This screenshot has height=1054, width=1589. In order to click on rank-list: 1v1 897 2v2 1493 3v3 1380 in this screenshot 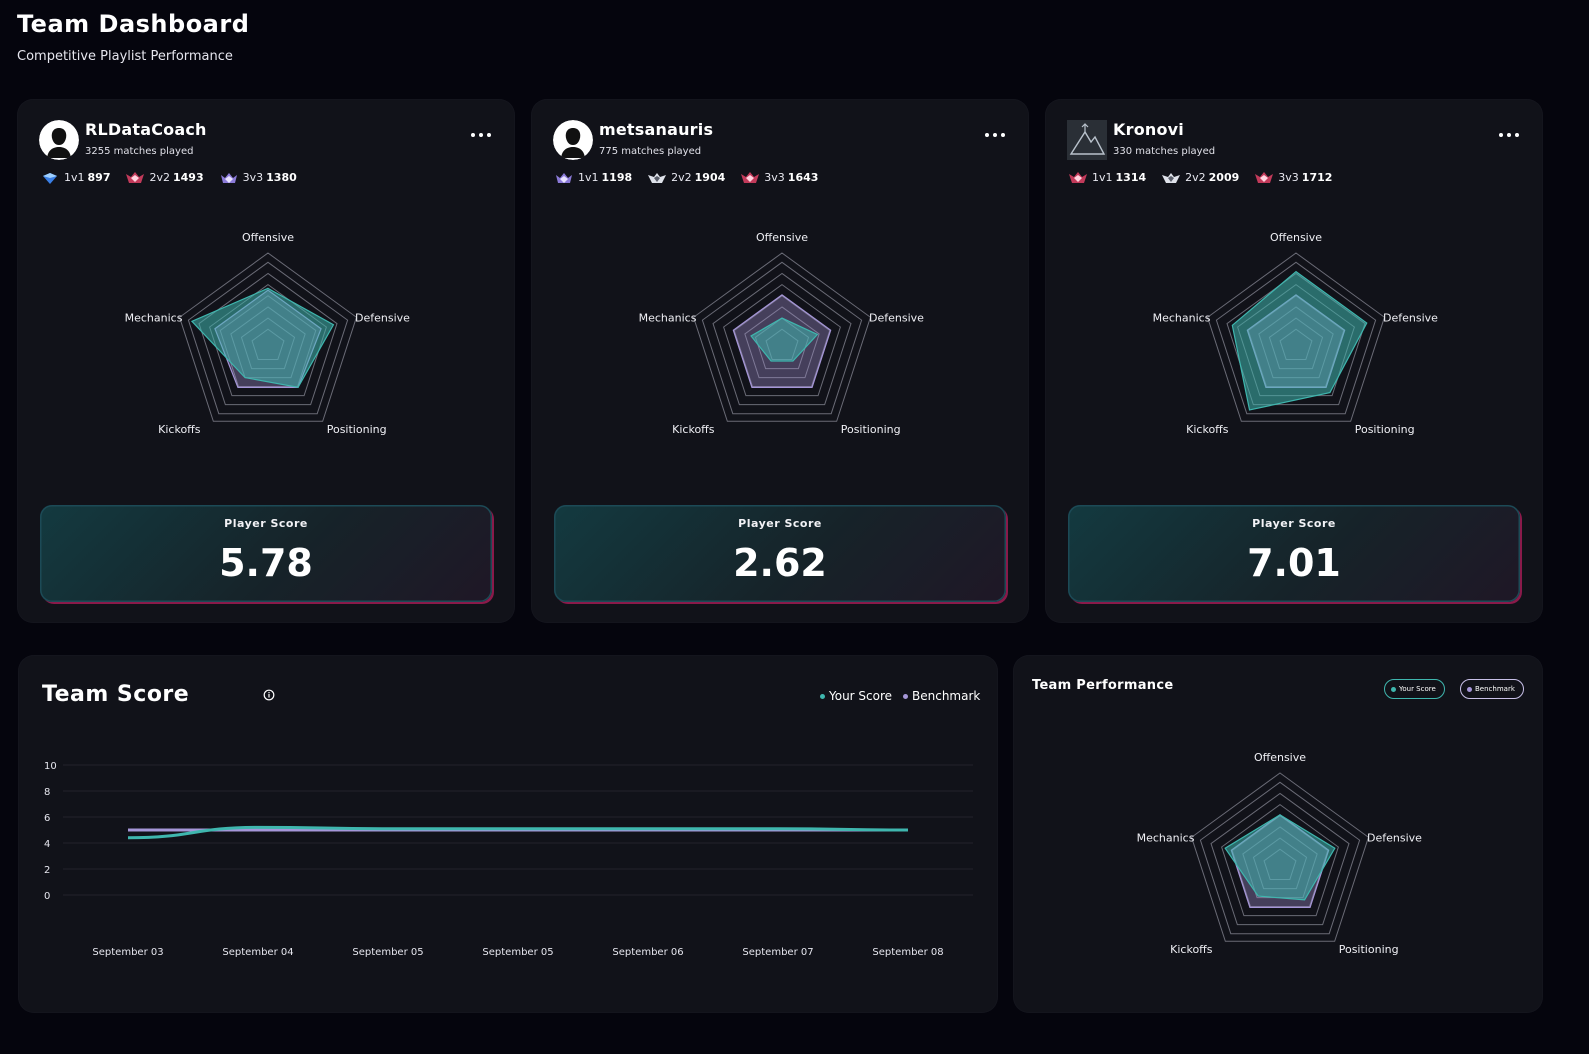, I will do `click(177, 177)`.